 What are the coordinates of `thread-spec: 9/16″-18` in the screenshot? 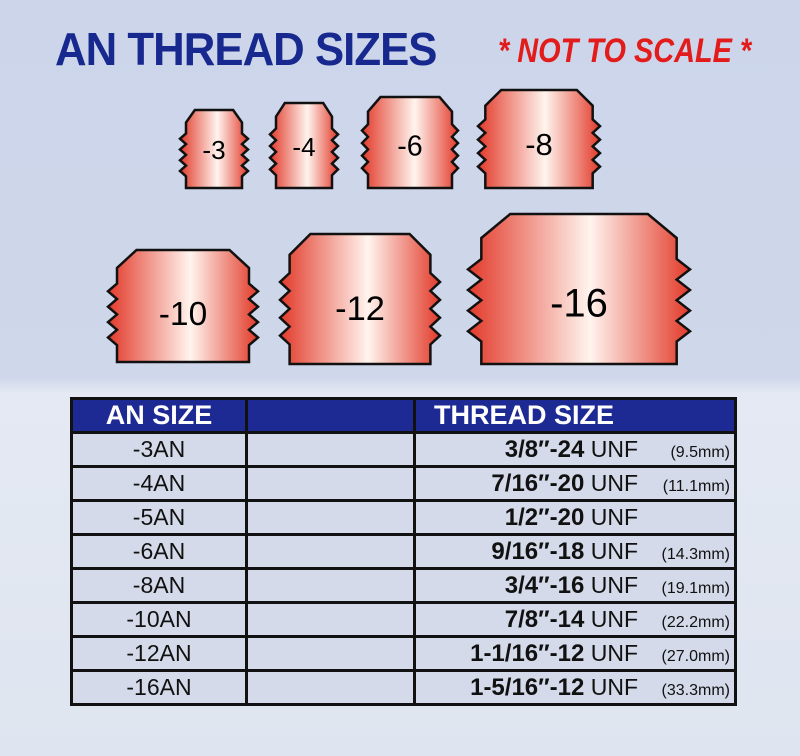 It's located at (538, 551).